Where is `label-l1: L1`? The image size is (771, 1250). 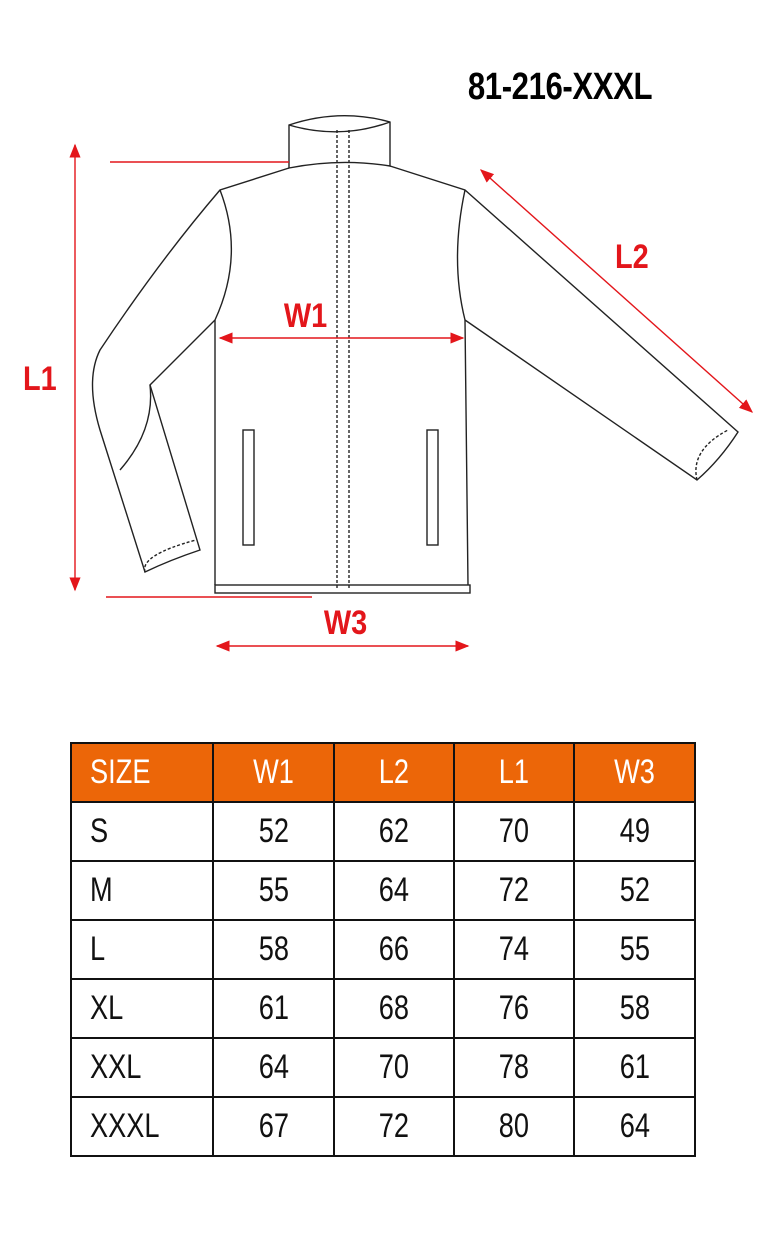 label-l1: L1 is located at coordinates (39, 379).